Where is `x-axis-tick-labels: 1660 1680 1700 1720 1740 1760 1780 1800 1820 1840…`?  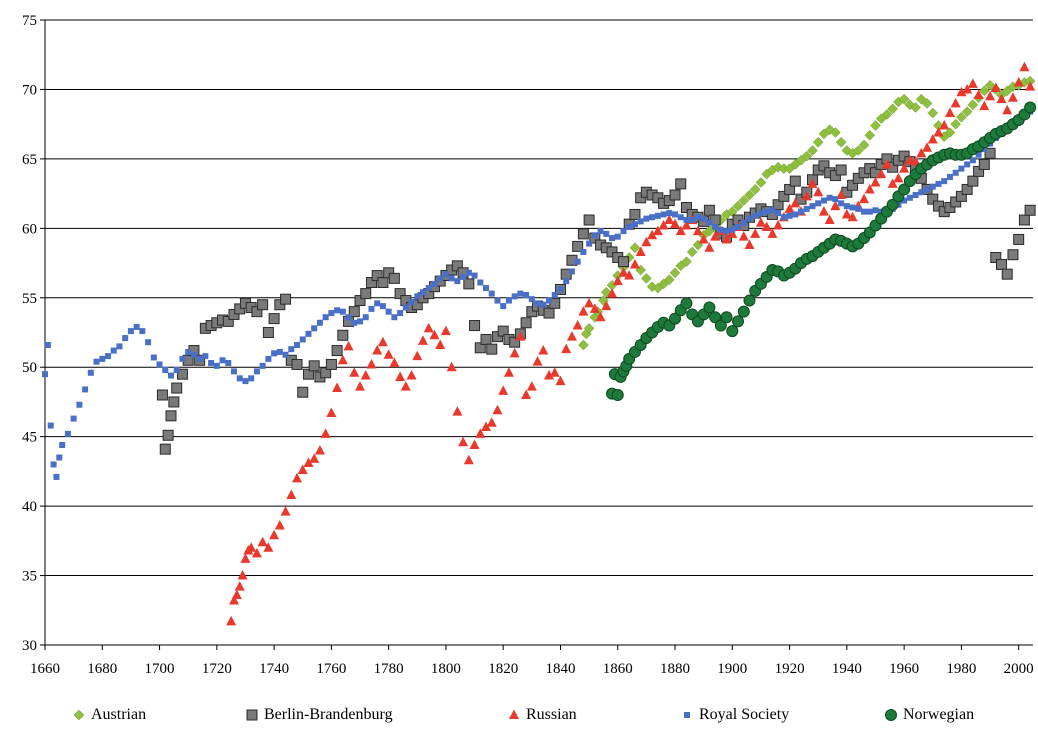 x-axis-tick-labels: 1660 1680 1700 1720 1740 1760 1780 1800 1820 1840… is located at coordinates (532, 669).